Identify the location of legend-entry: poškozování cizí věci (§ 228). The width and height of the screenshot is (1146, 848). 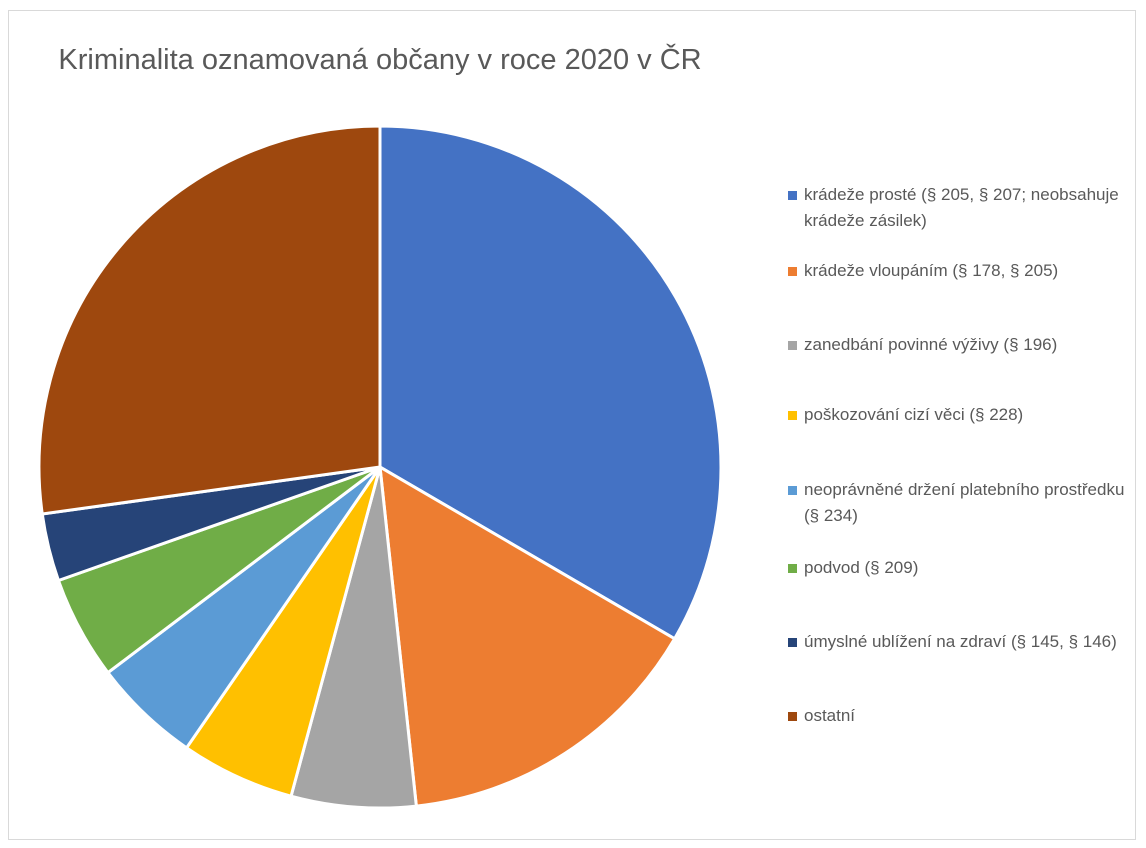
(963, 415).